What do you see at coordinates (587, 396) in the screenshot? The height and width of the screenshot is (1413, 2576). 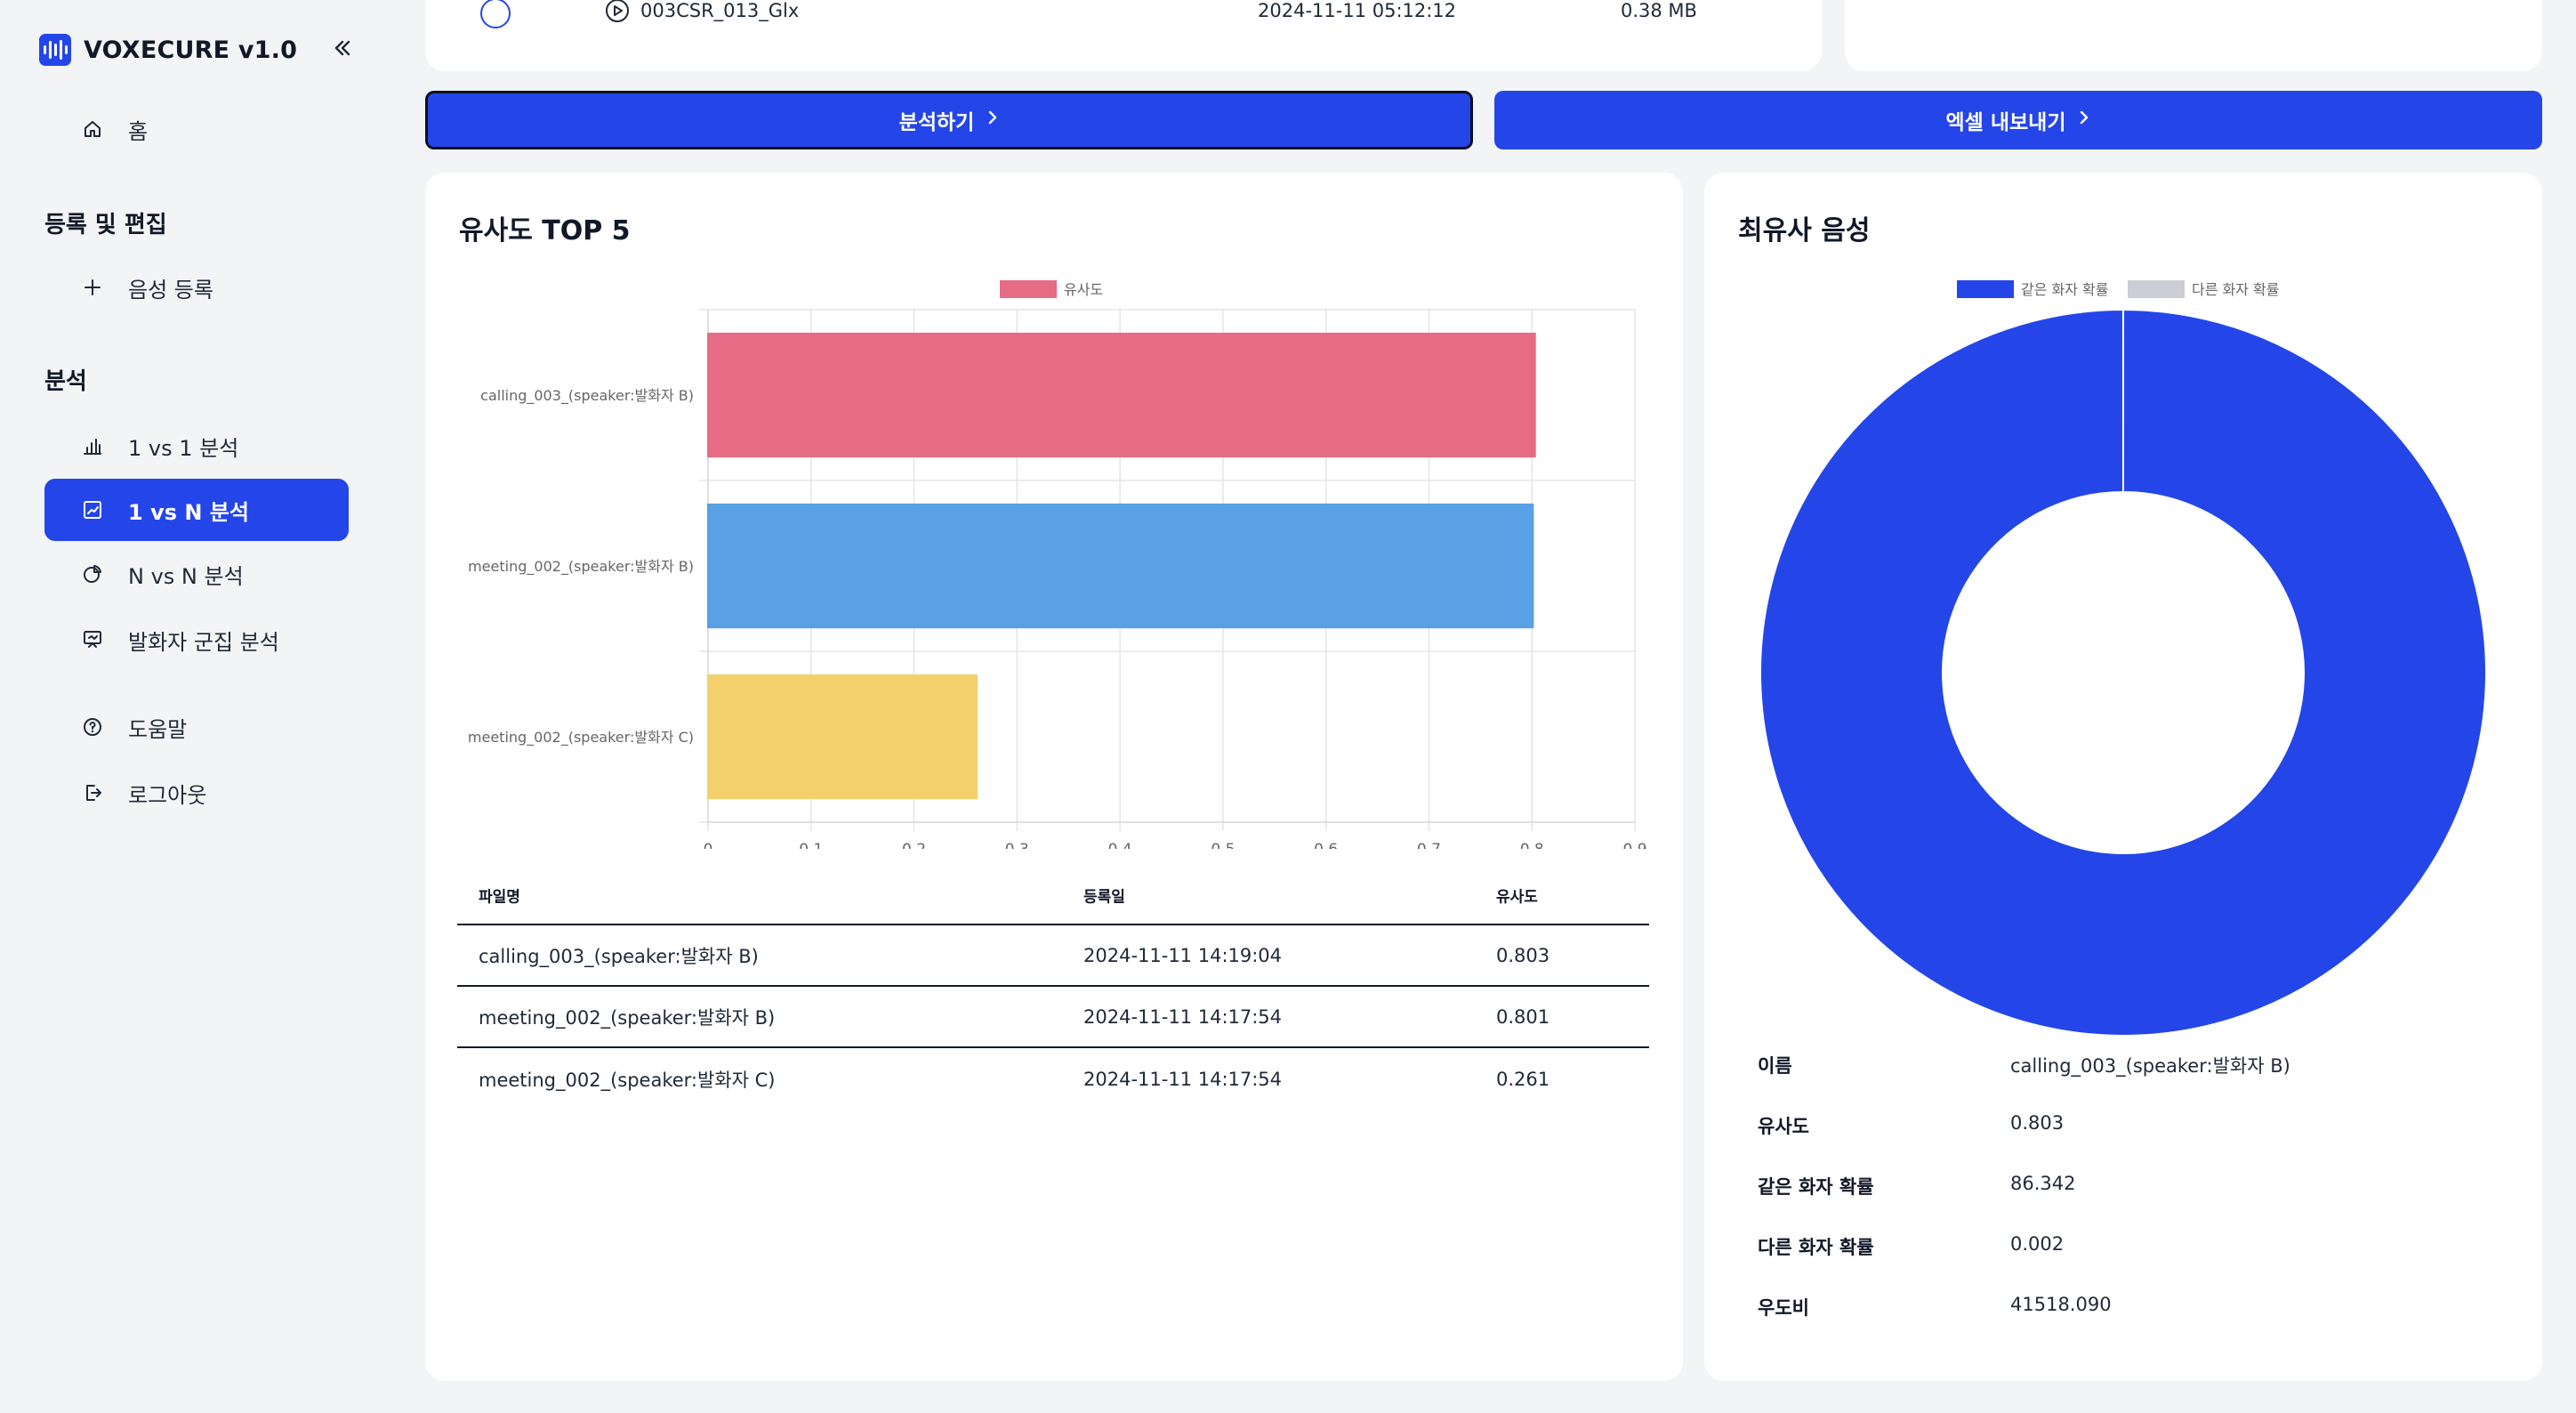 I see `y-tick-label: calling_003_(speaker:발화자 B)` at bounding box center [587, 396].